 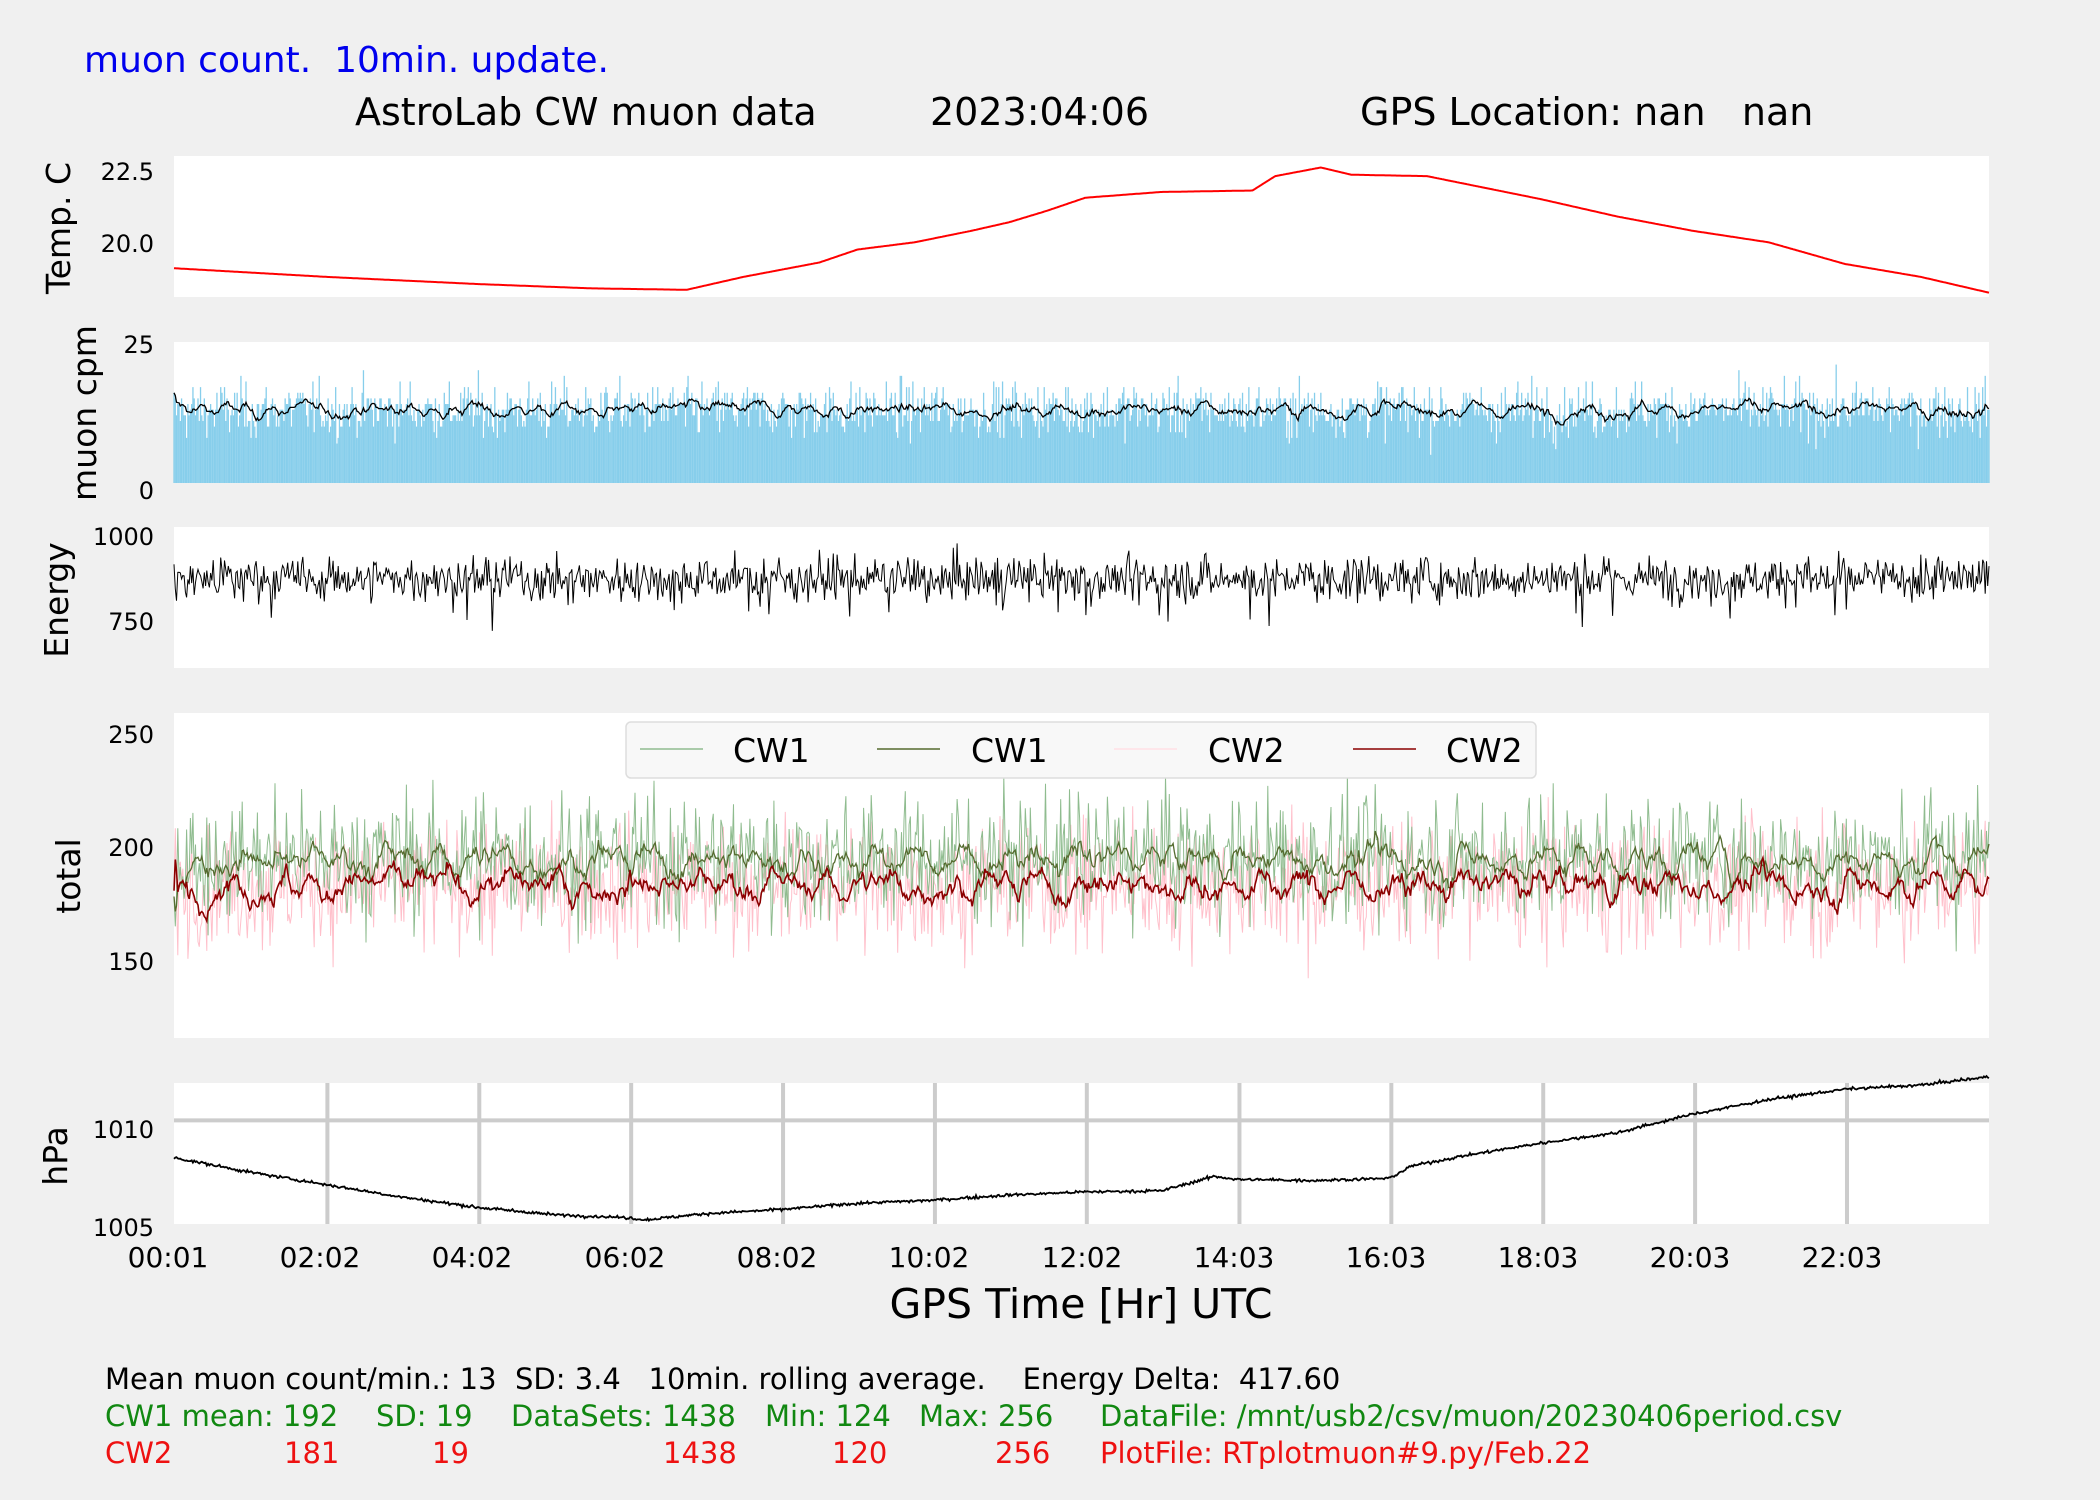 What do you see at coordinates (828, 1416) in the screenshot?
I see `cw1-min: Min: 124` at bounding box center [828, 1416].